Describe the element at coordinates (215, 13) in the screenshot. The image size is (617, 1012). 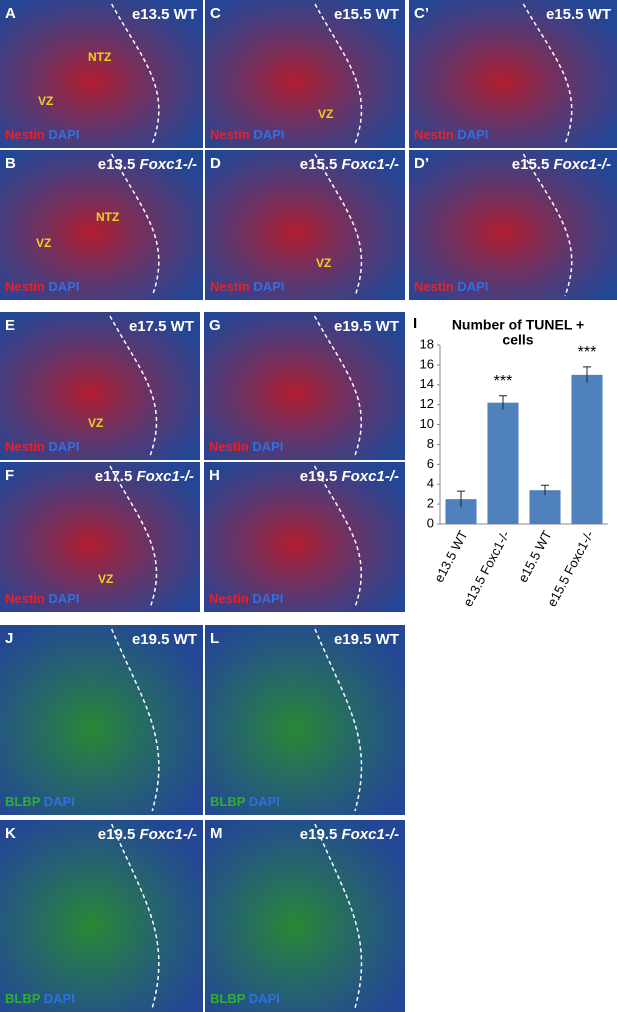
I see `panel-letter: C` at that location.